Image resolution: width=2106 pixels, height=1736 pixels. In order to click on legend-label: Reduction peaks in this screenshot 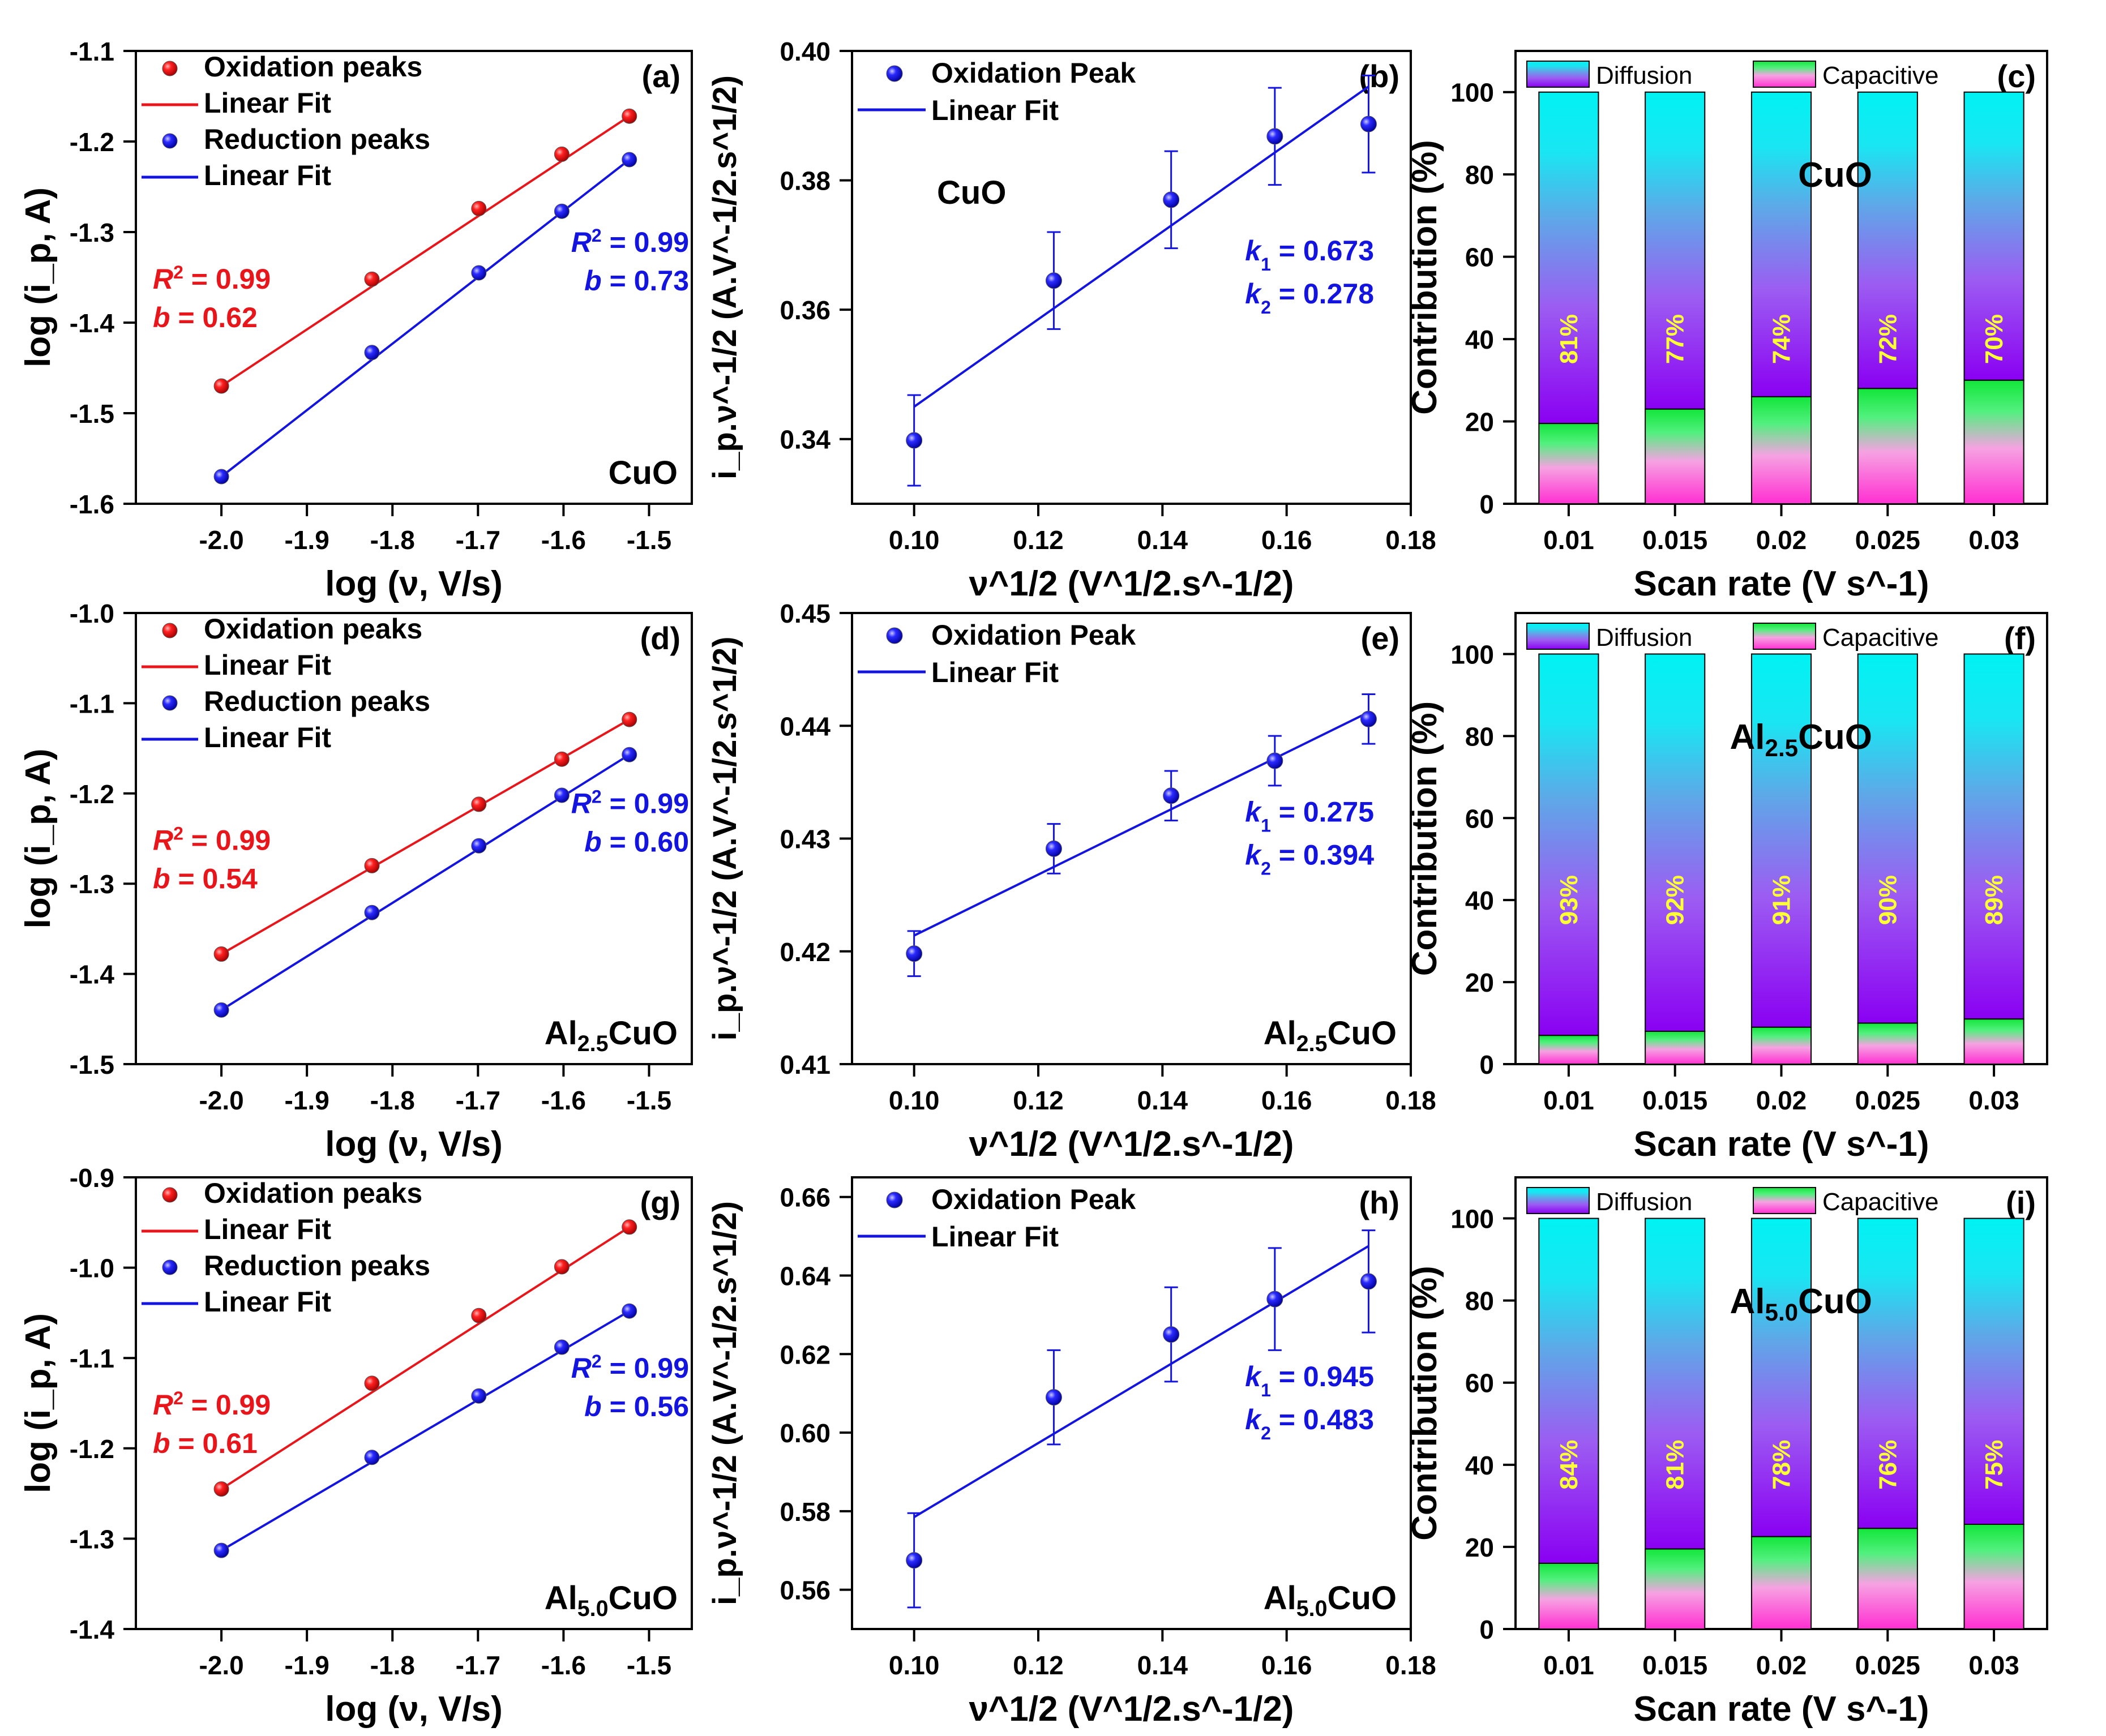, I will do `click(317, 139)`.